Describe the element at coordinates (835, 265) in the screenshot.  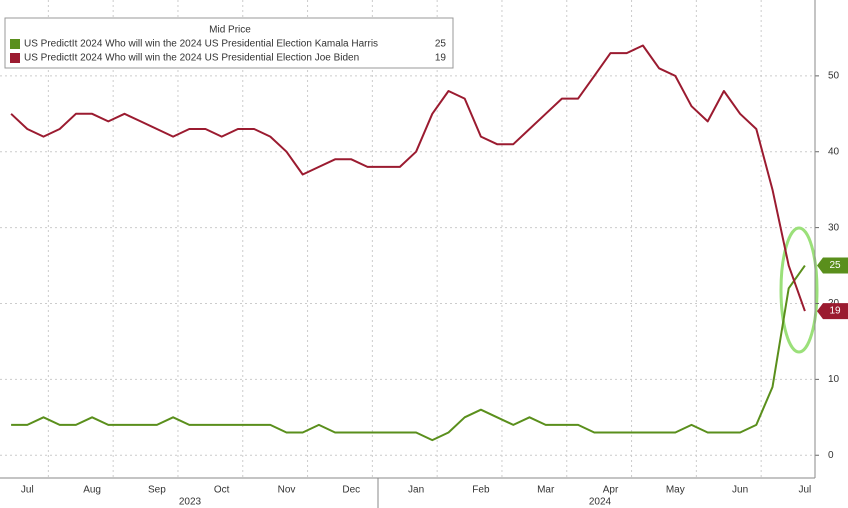
I see `last-value-label: 25` at that location.